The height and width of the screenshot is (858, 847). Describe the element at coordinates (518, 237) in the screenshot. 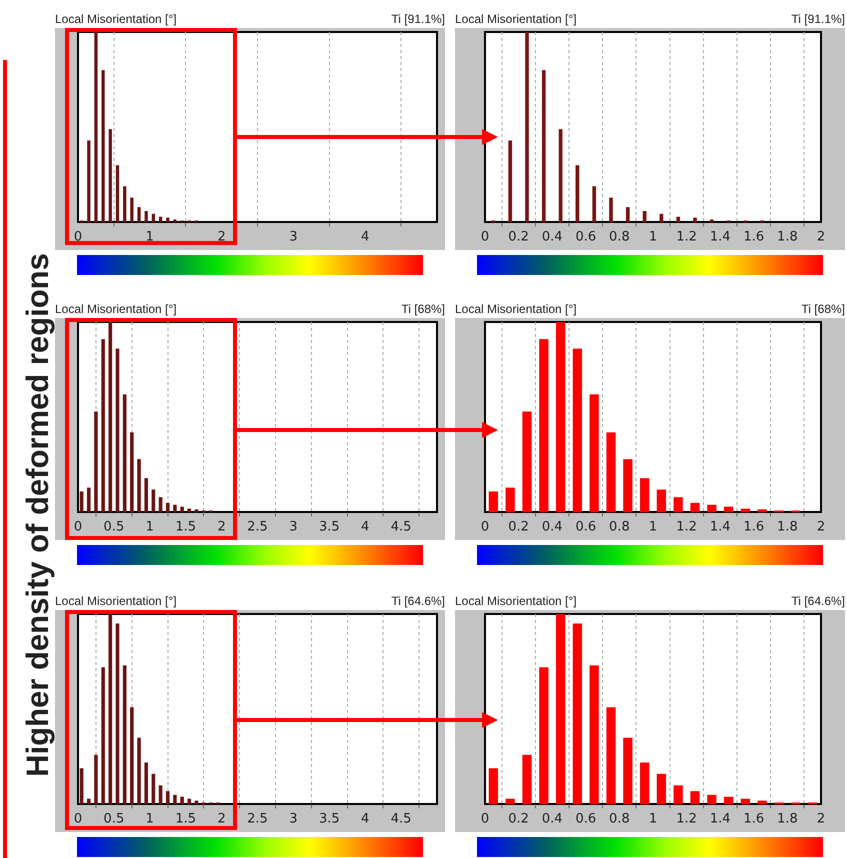

I see `x-tick-label: 0.2` at that location.